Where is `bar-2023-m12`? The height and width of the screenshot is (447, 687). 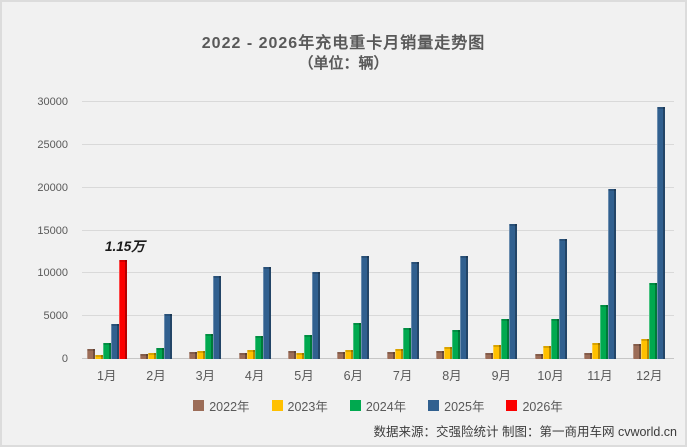 bar-2023-m12 is located at coordinates (645, 348).